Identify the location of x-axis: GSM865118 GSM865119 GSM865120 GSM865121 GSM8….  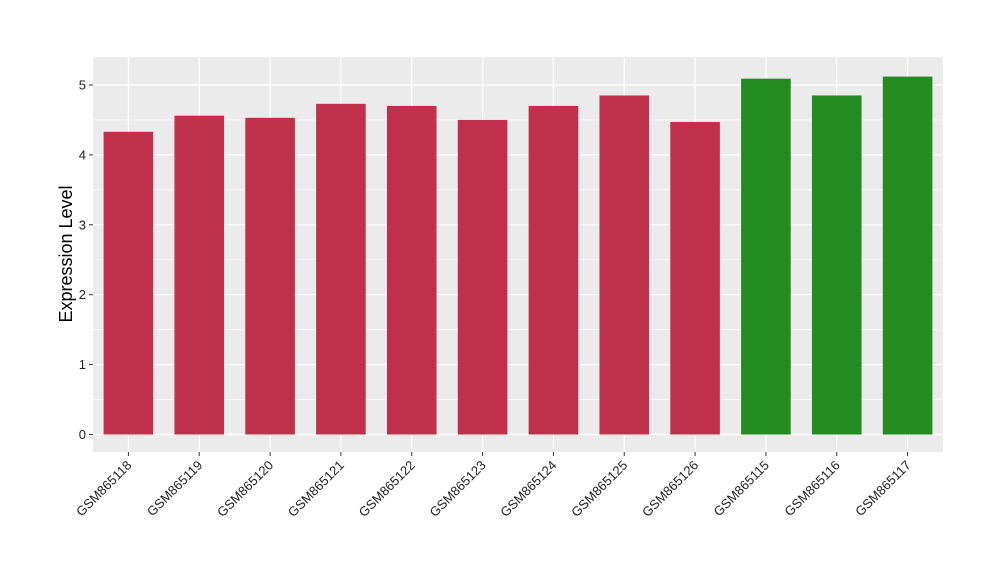
(493, 486).